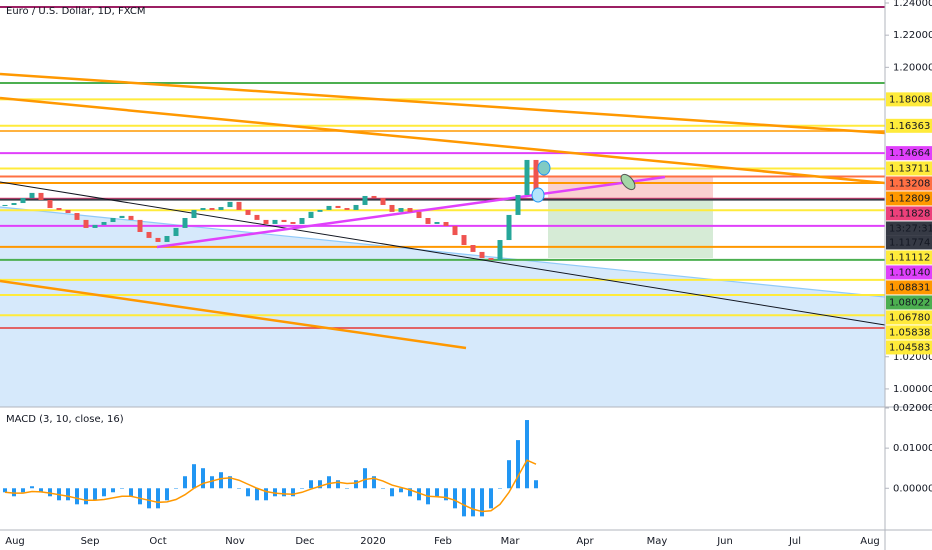 The width and height of the screenshot is (932, 550). What do you see at coordinates (912, 488) in the screenshot?
I see `macd-tick-label: 0.00000` at bounding box center [912, 488].